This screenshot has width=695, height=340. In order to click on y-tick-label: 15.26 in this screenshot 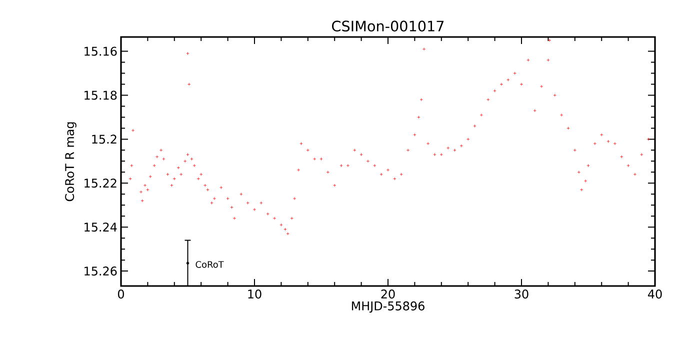, I will do `click(100, 271)`.